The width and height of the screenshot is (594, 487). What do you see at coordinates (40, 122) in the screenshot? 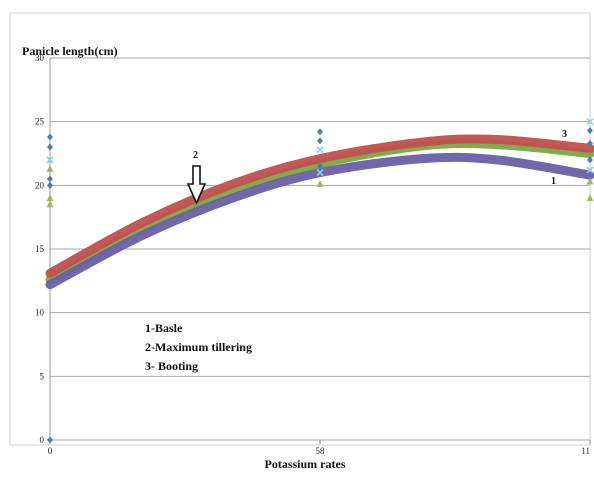
I see `y-tick-label: 25` at bounding box center [40, 122].